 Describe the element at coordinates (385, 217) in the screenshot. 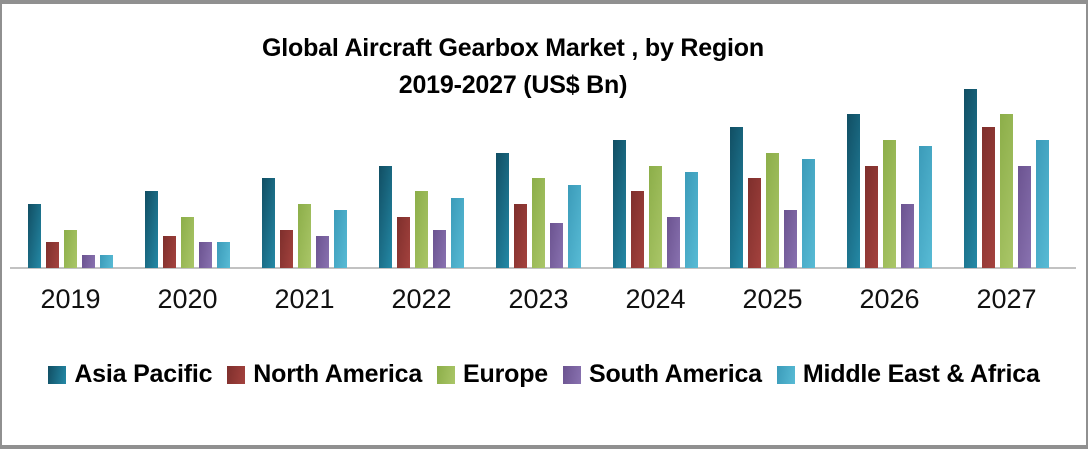

I see `bar-asia-pacific-2022` at that location.